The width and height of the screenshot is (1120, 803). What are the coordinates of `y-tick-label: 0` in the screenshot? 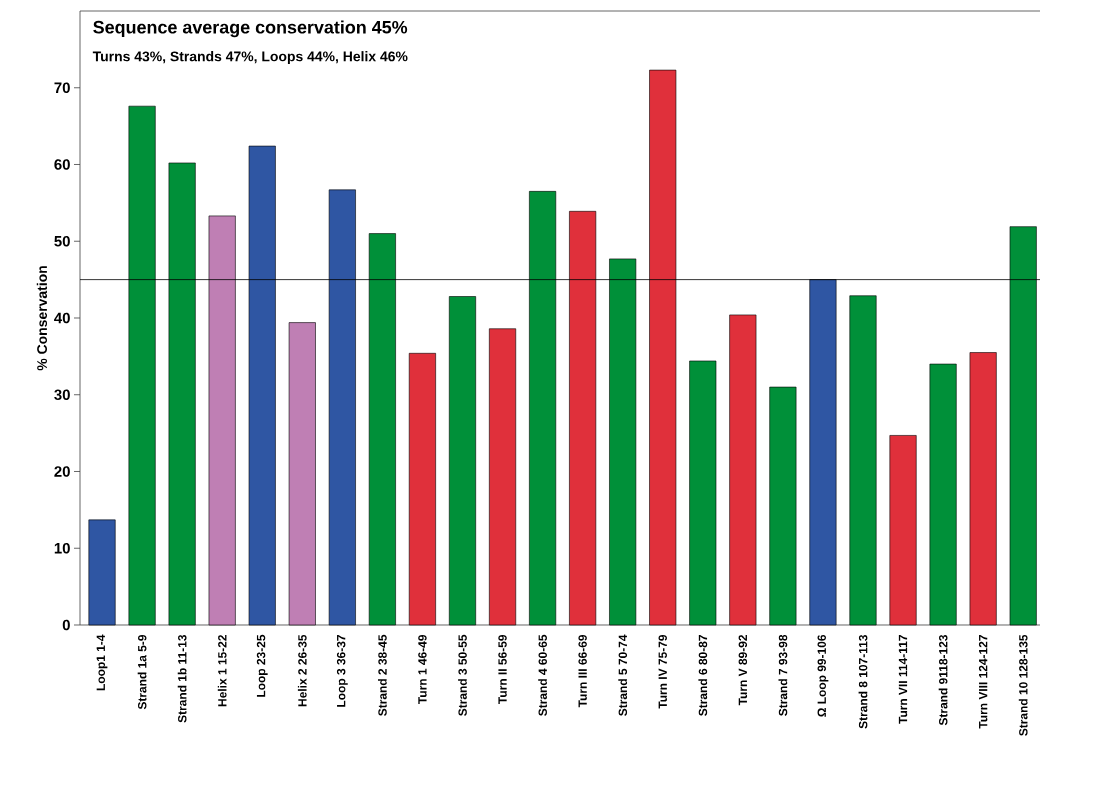 It's located at (66, 625).